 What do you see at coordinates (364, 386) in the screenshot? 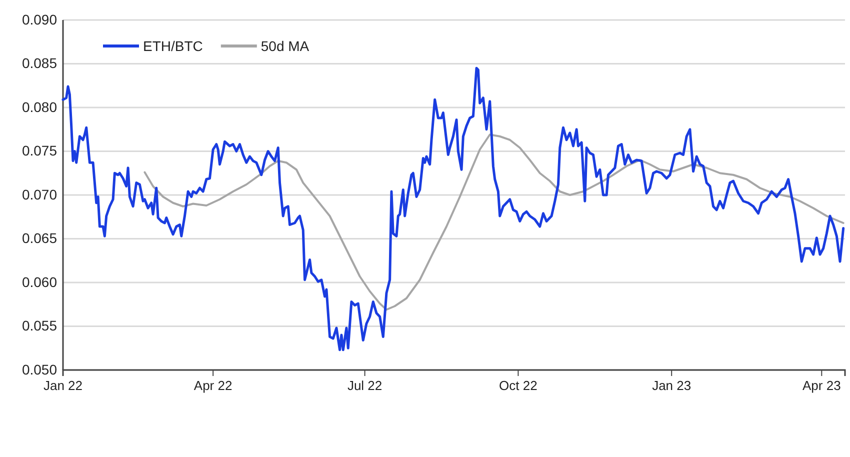
I see `x-tick-label: Jul 22` at bounding box center [364, 386].